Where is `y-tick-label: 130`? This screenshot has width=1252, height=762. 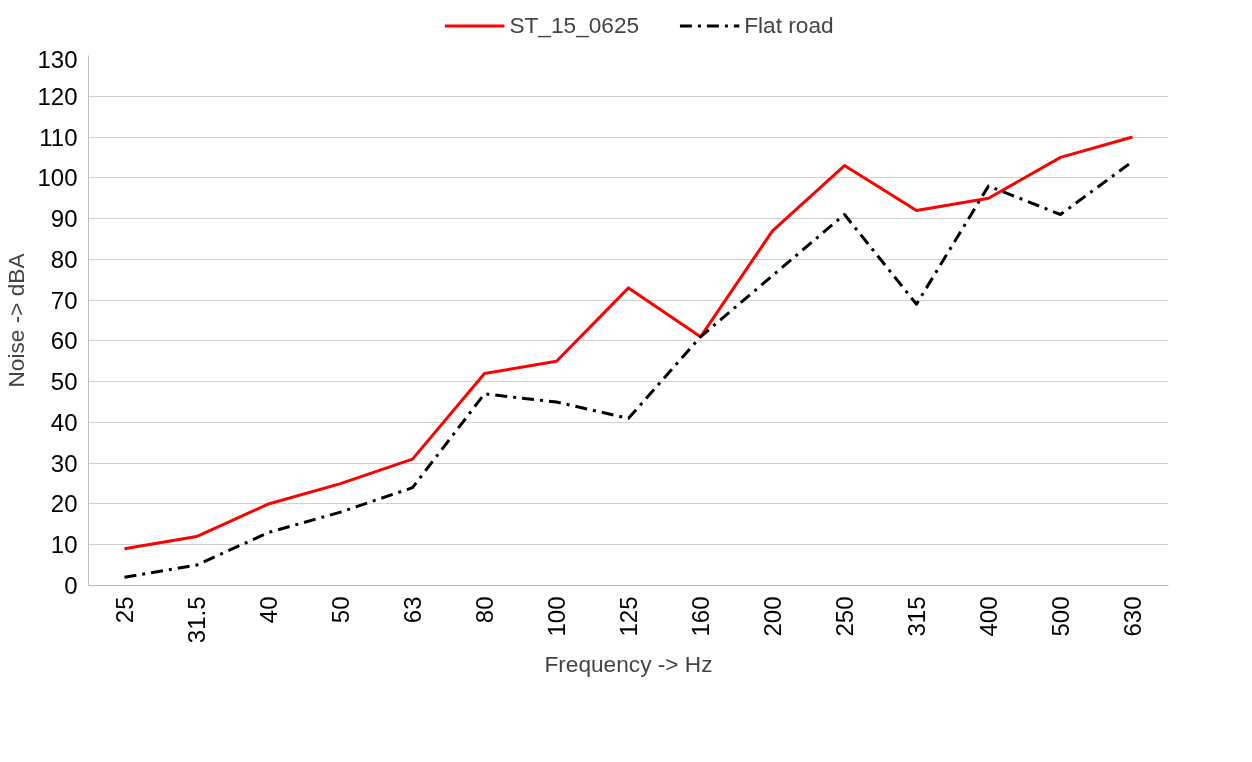
y-tick-label: 130 is located at coordinates (57, 59).